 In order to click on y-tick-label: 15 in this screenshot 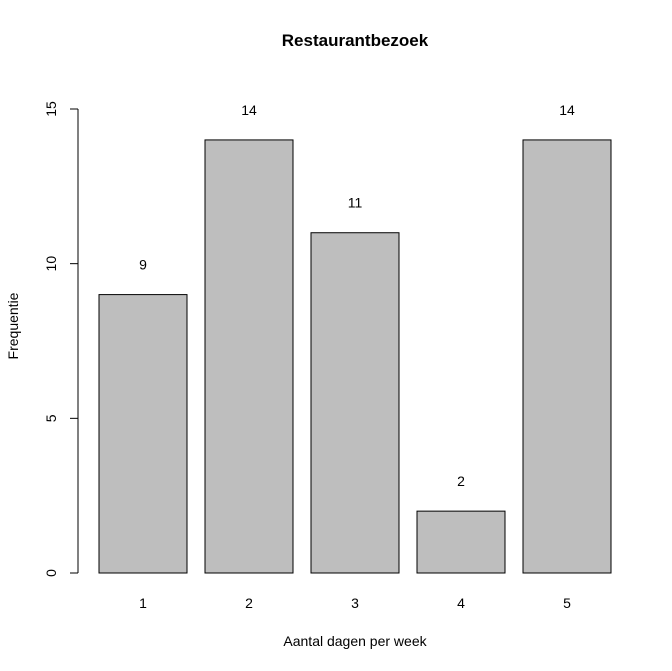, I will do `click(51, 109)`.